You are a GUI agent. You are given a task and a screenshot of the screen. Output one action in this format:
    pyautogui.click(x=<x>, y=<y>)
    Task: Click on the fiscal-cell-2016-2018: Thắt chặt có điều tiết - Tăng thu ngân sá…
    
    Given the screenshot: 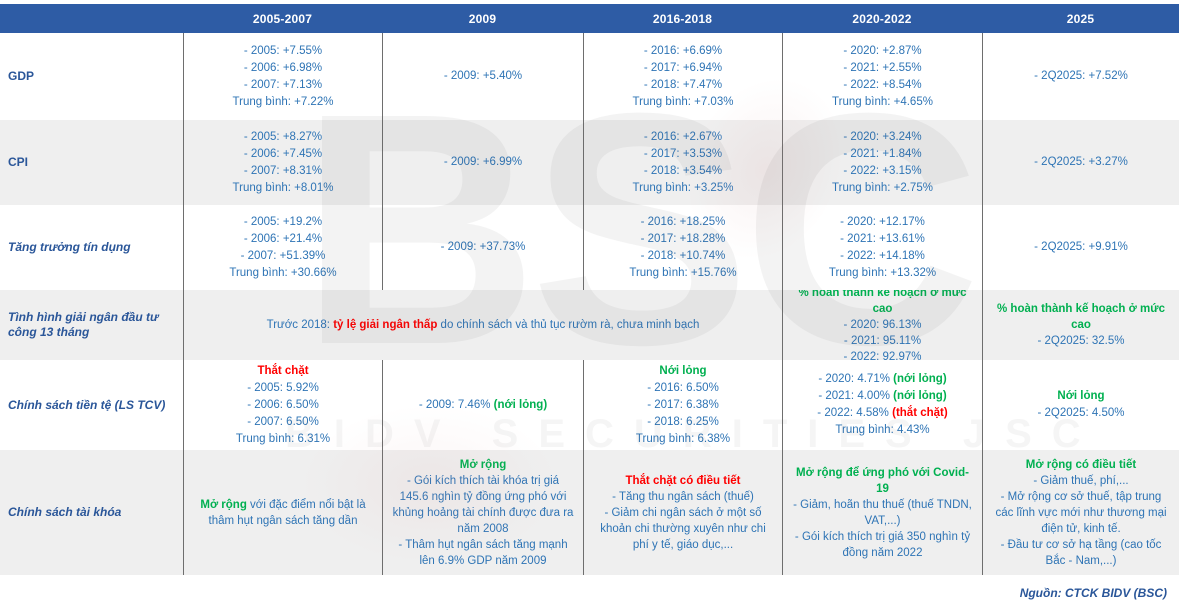 What is the action you would take?
    pyautogui.click(x=682, y=512)
    